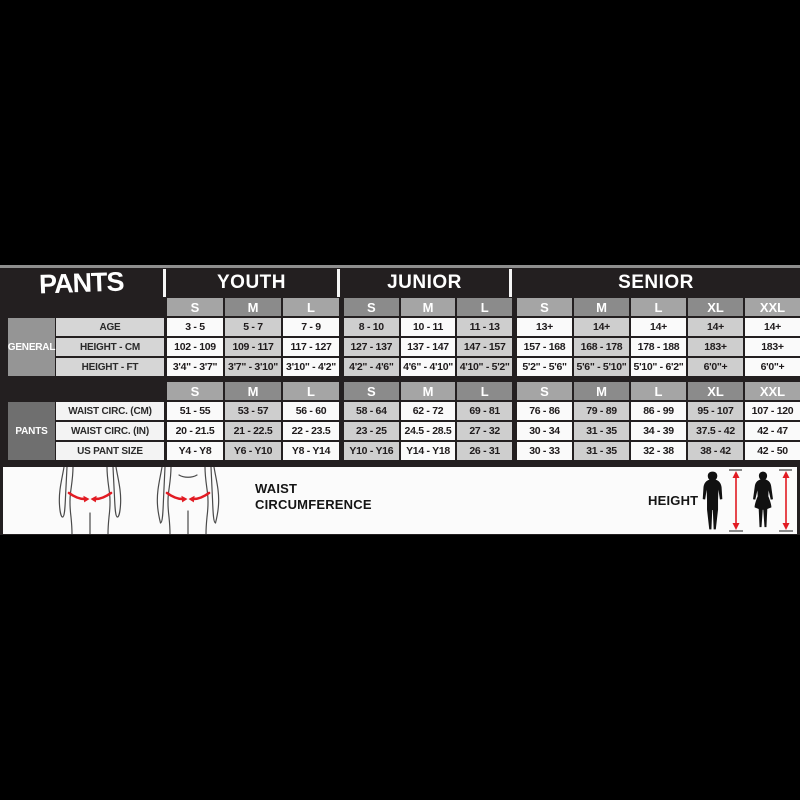 The image size is (800, 800). Describe the element at coordinates (311, 431) in the screenshot. I see `data-cell: 22 - 23.5` at that location.